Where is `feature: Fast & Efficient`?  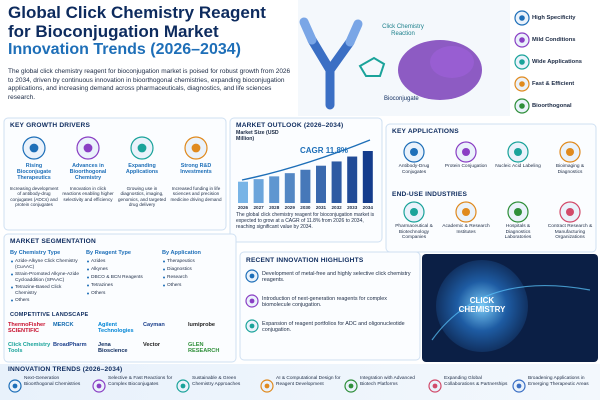 feature: Fast & Efficient is located at coordinates (553, 84).